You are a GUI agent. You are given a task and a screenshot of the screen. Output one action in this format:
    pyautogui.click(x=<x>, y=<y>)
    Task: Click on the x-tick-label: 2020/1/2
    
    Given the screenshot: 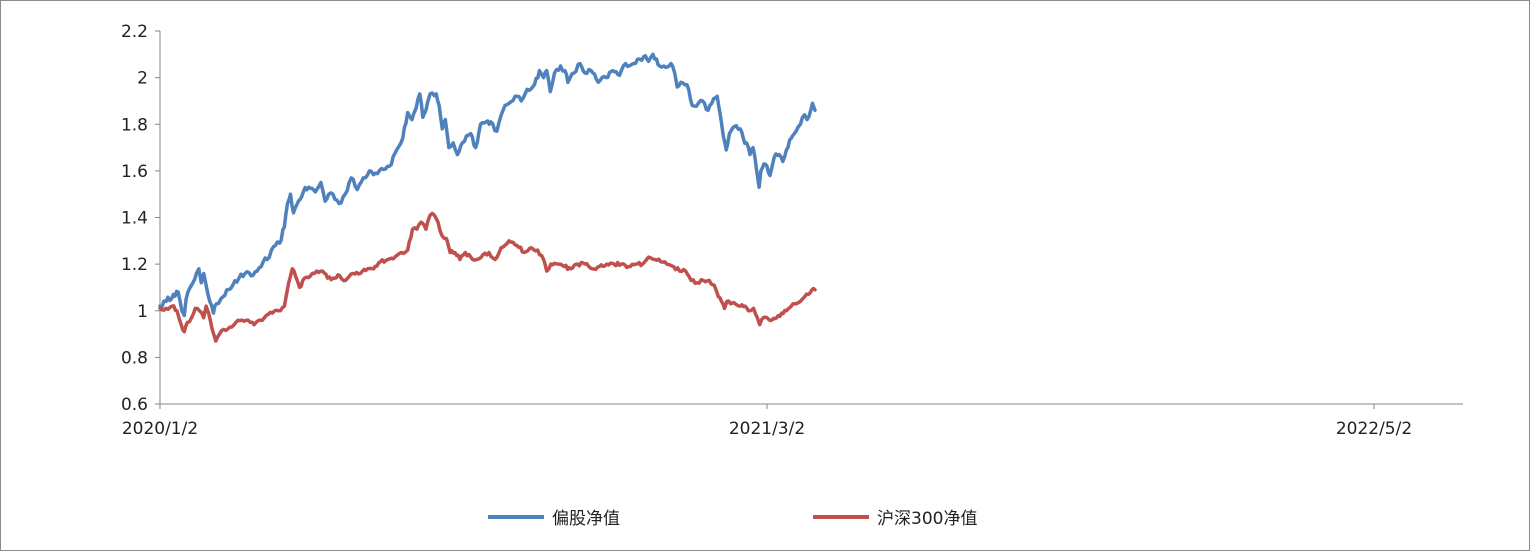 What is the action you would take?
    pyautogui.click(x=160, y=429)
    